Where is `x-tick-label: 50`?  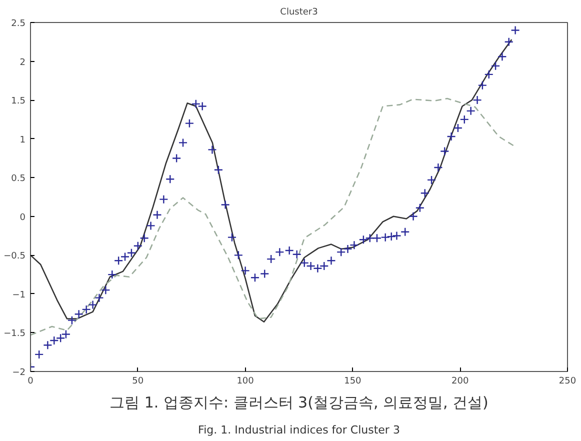 x-tick-label: 50 is located at coordinates (138, 381).